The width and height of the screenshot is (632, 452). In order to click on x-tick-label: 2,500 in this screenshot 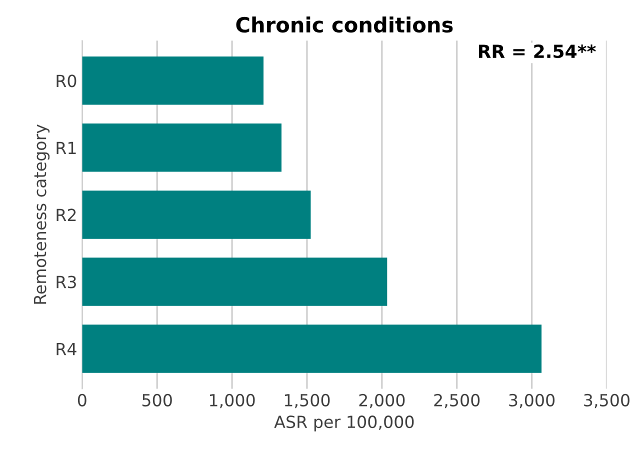, I will do `click(457, 401)`.